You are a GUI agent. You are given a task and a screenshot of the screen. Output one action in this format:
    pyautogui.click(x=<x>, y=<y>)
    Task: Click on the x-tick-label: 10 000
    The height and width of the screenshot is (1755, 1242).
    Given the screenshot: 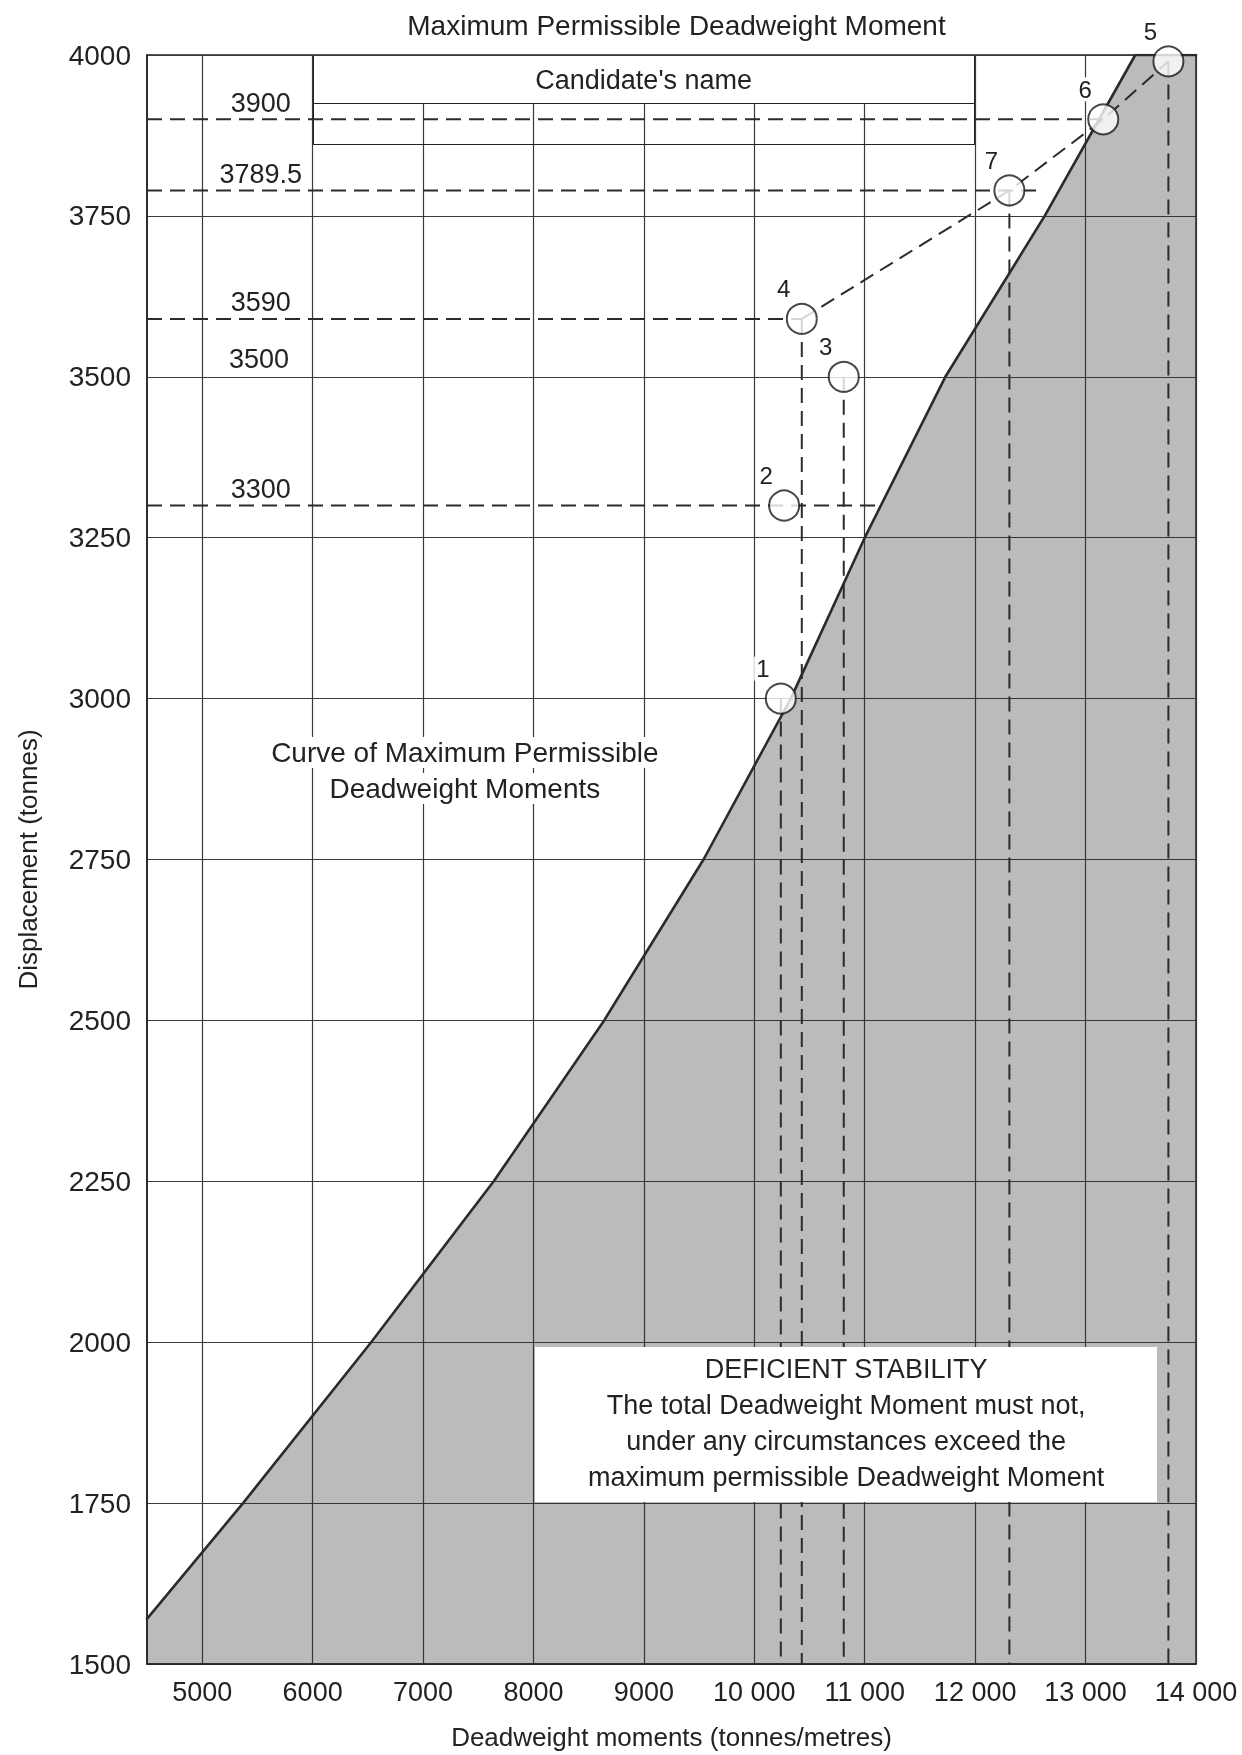 What is the action you would take?
    pyautogui.click(x=754, y=1691)
    